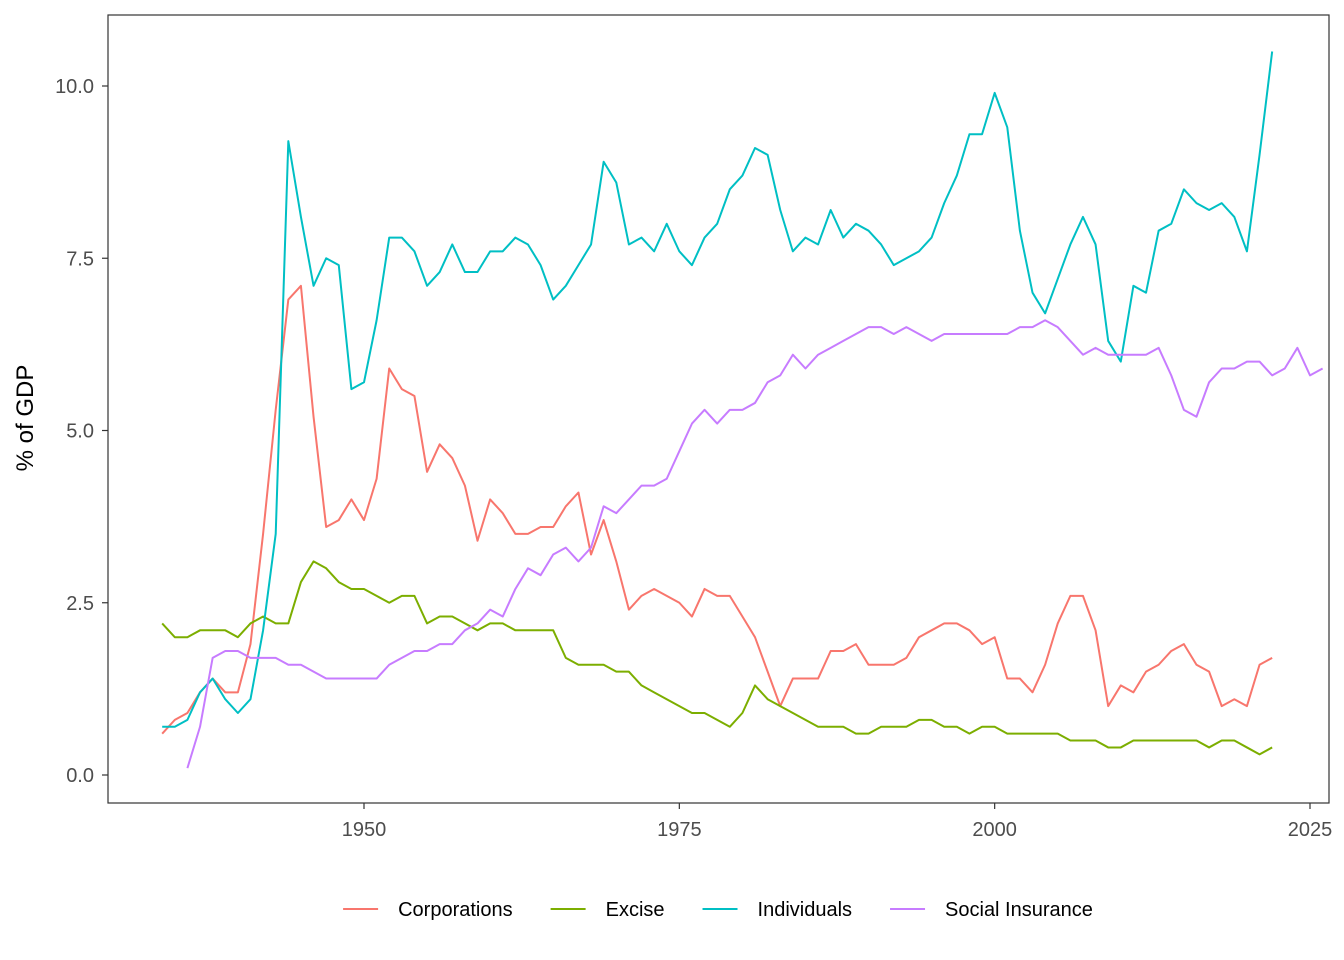 The width and height of the screenshot is (1344, 960). What do you see at coordinates (455, 910) in the screenshot?
I see `legend-label-corporations: Corporations` at bounding box center [455, 910].